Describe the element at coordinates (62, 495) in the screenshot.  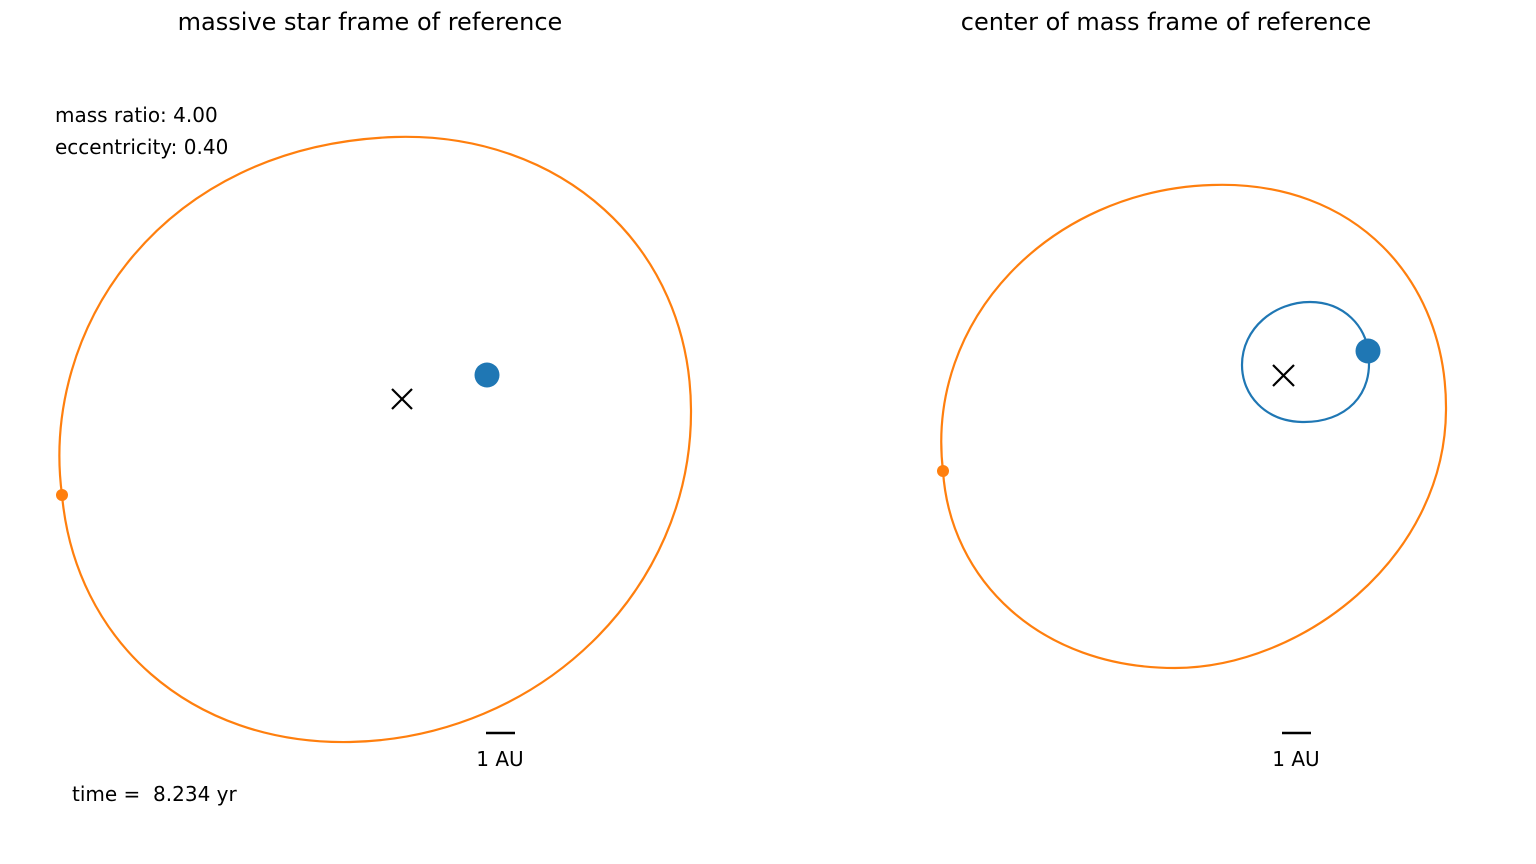
I see `light-star-dot-left` at that location.